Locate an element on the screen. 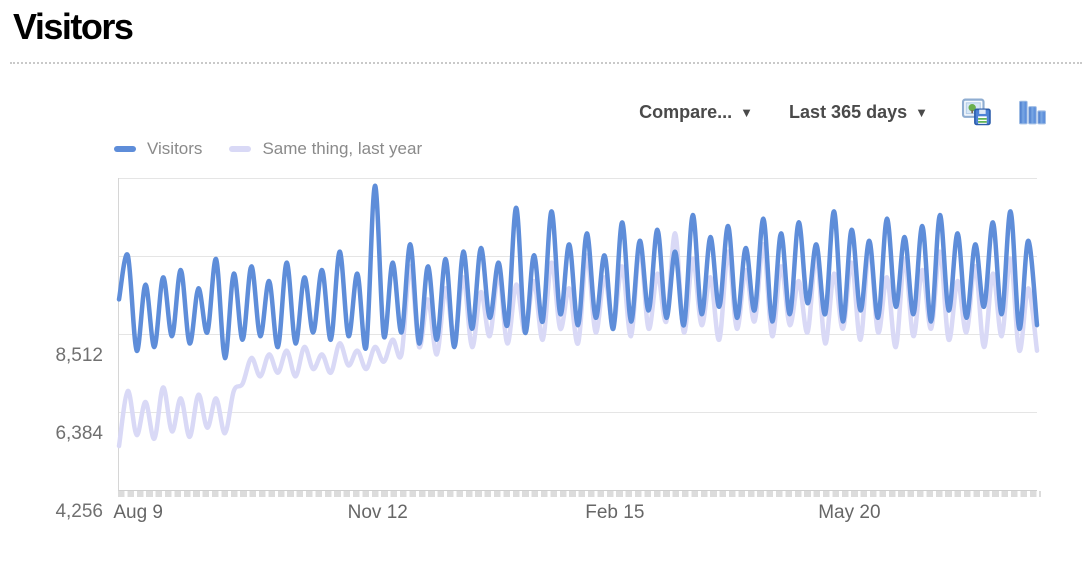  save-image-button is located at coordinates (976, 112).